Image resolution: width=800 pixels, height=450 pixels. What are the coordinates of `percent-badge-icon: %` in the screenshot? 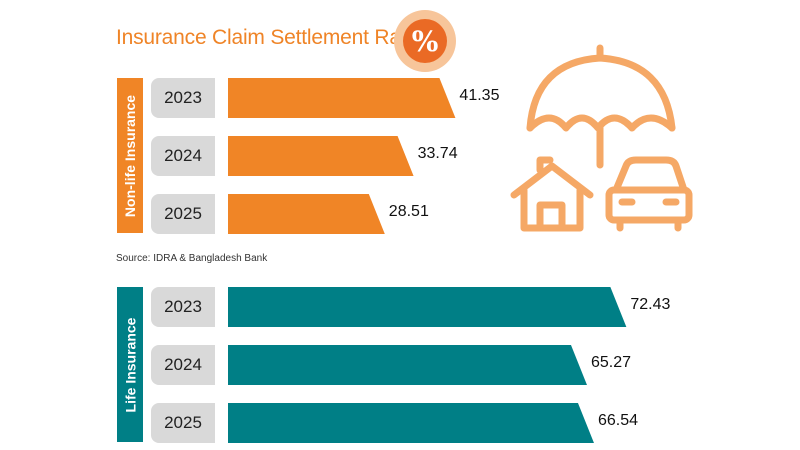 It's located at (425, 41).